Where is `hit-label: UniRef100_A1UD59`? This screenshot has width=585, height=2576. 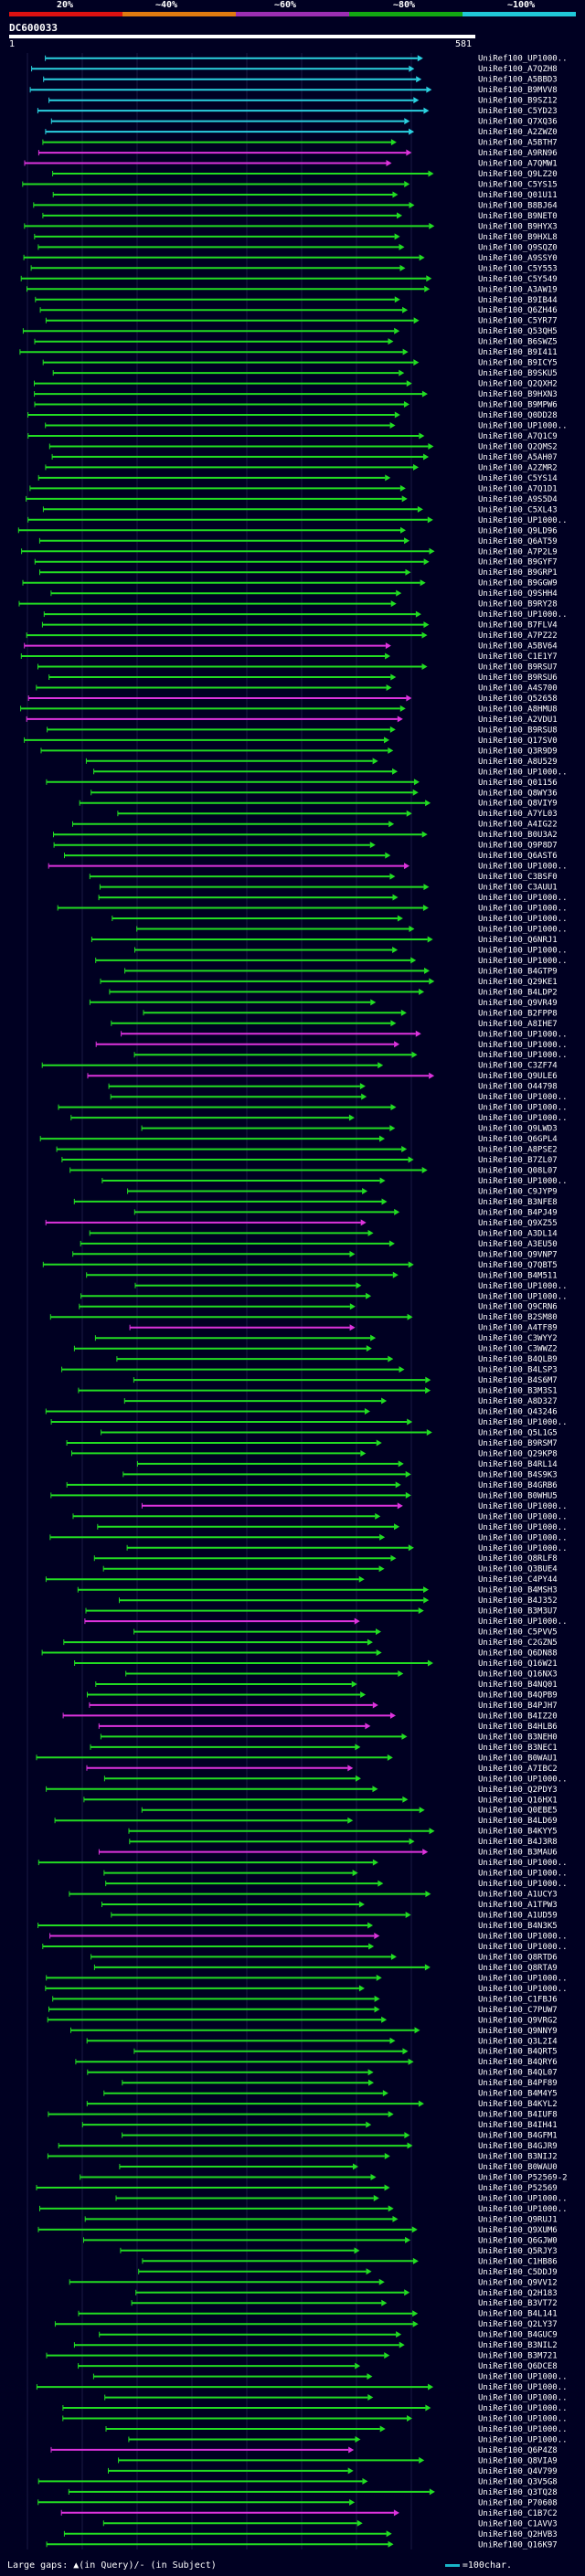
hit-label: UniRef100_A1UD59 is located at coordinates (518, 1916).